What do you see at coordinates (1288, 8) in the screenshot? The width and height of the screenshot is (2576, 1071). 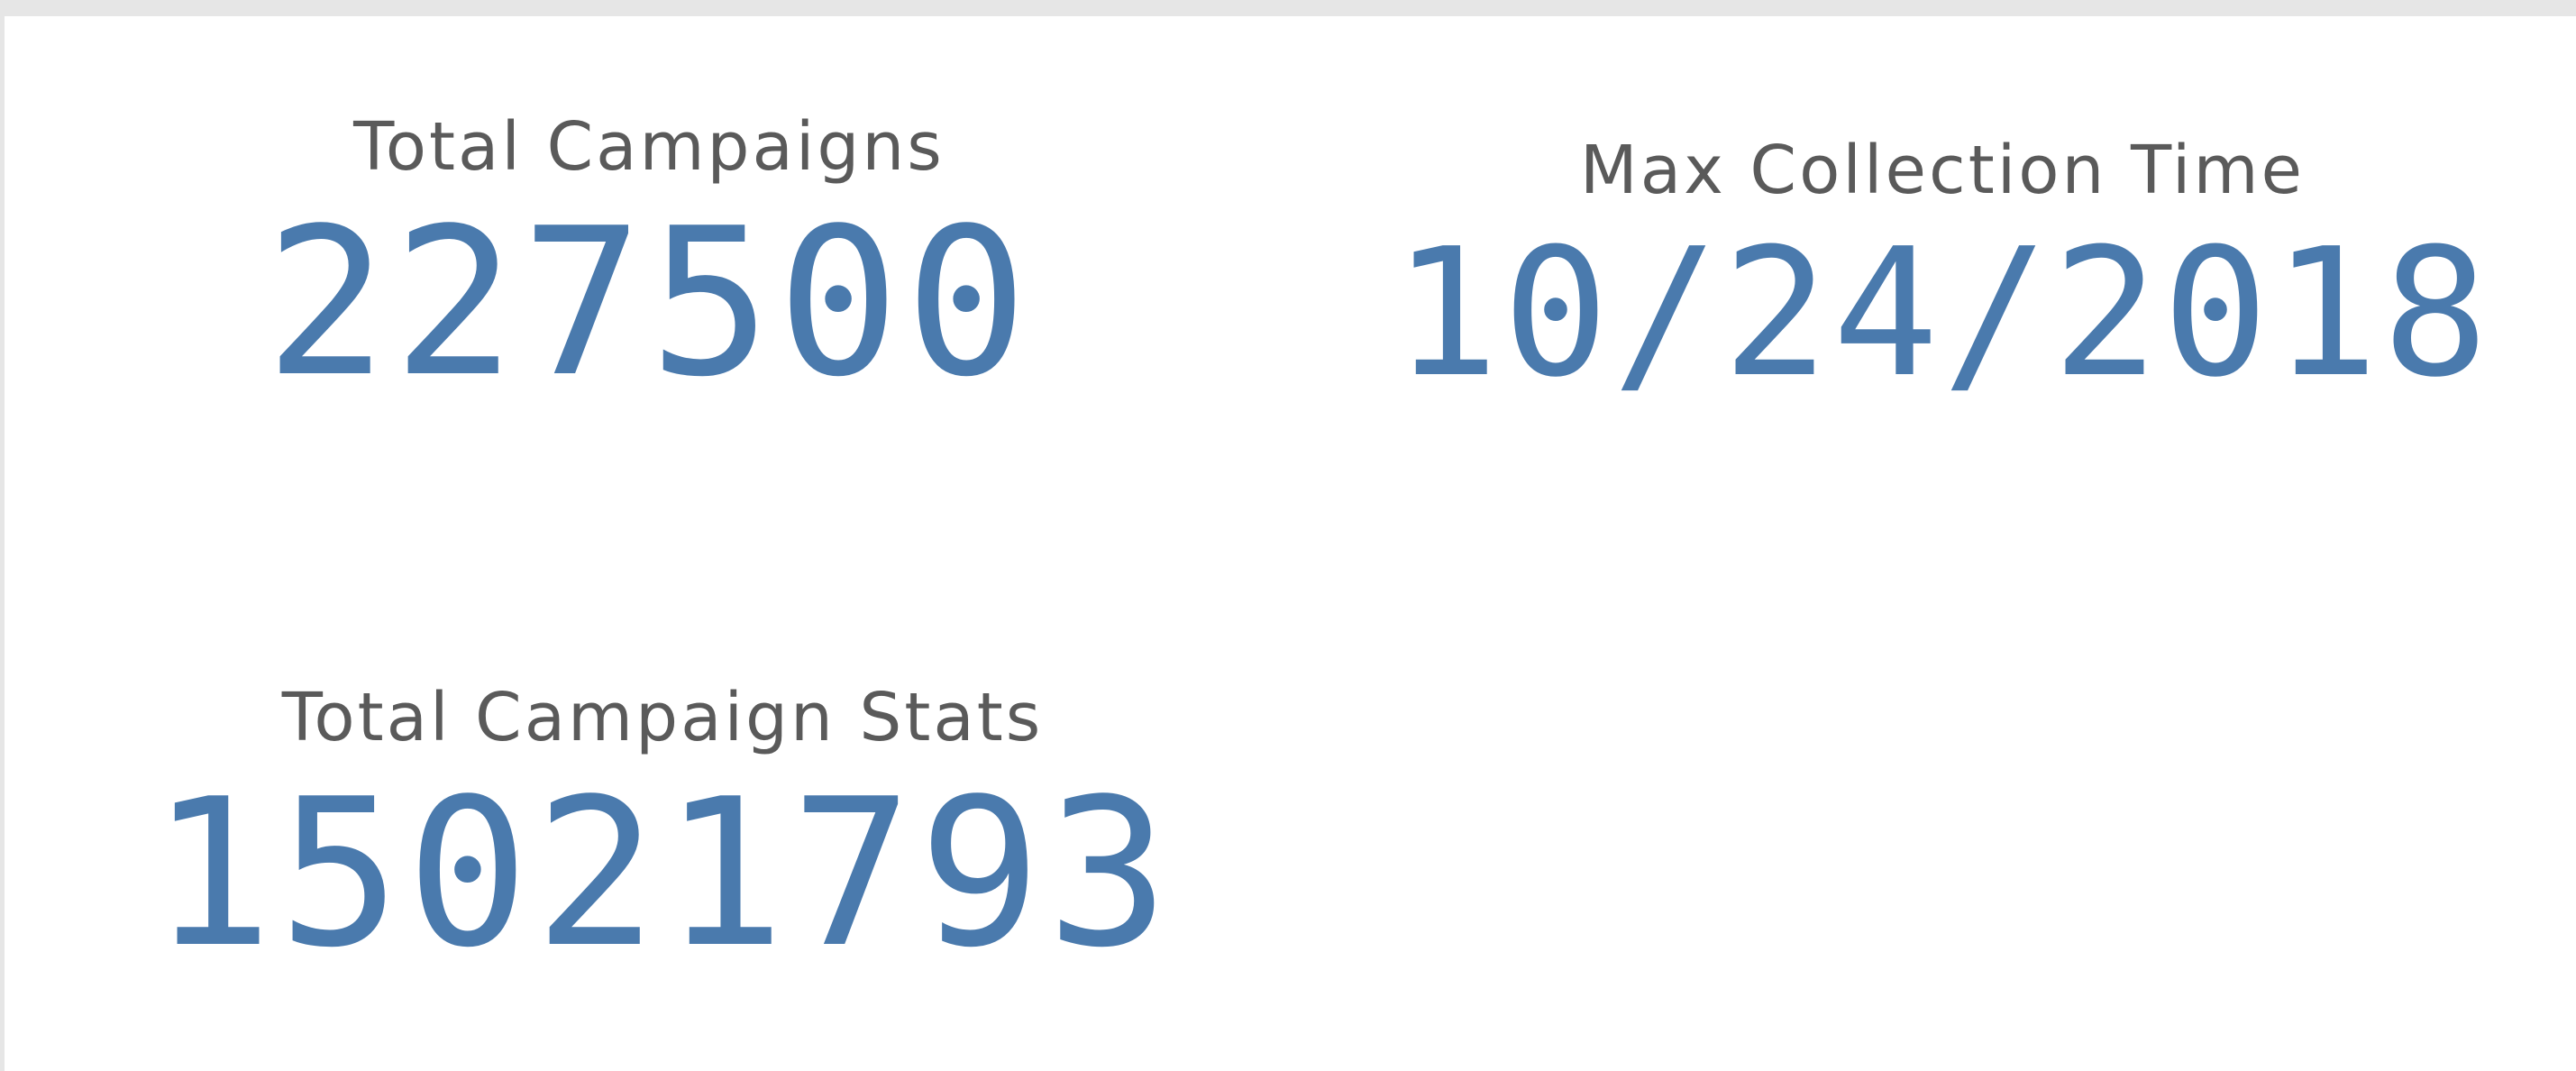 I see `top-frame-bar` at bounding box center [1288, 8].